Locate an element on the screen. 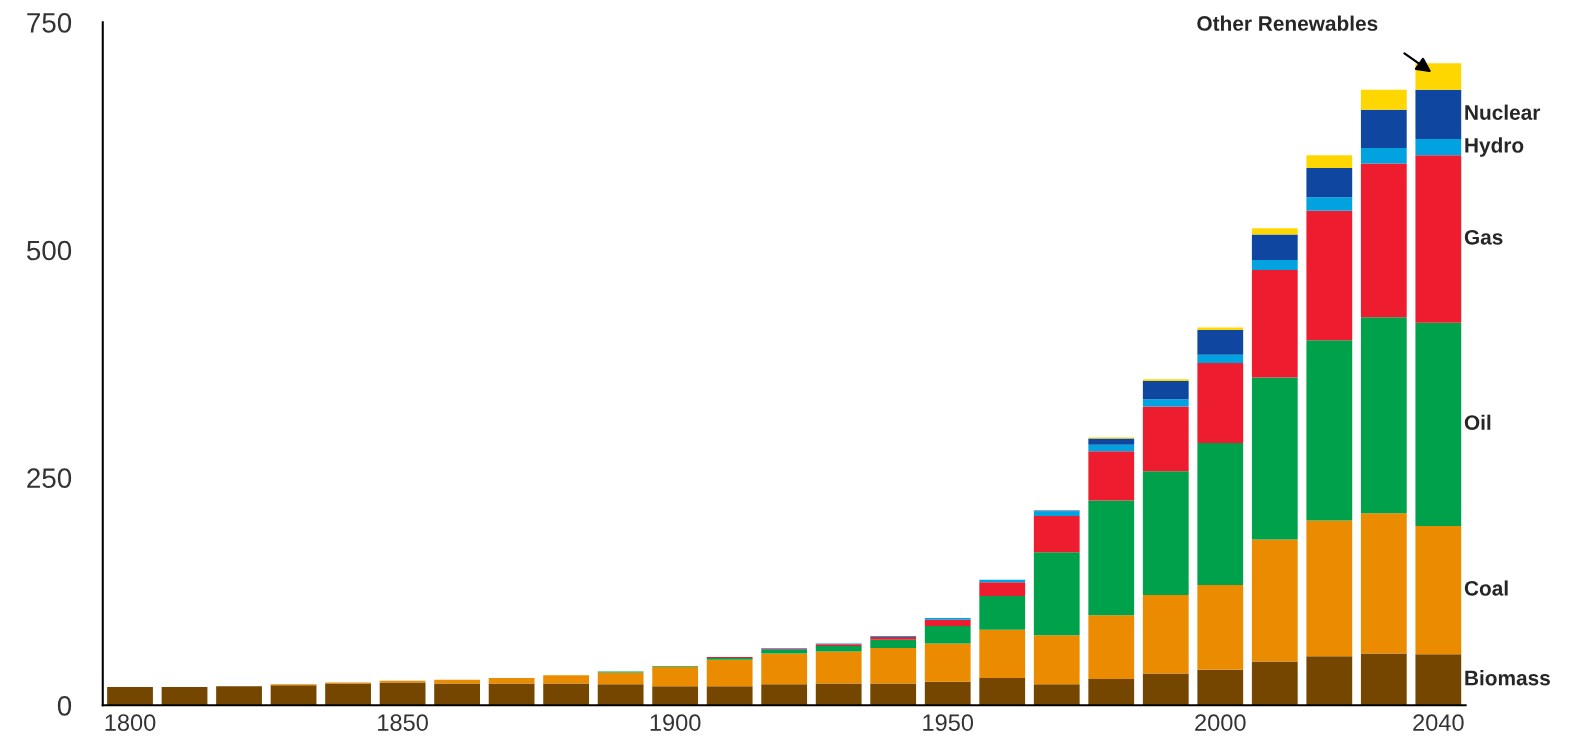 Image resolution: width=1581 pixels, height=744 pixels. y-tick-label: 250 is located at coordinates (49, 478).